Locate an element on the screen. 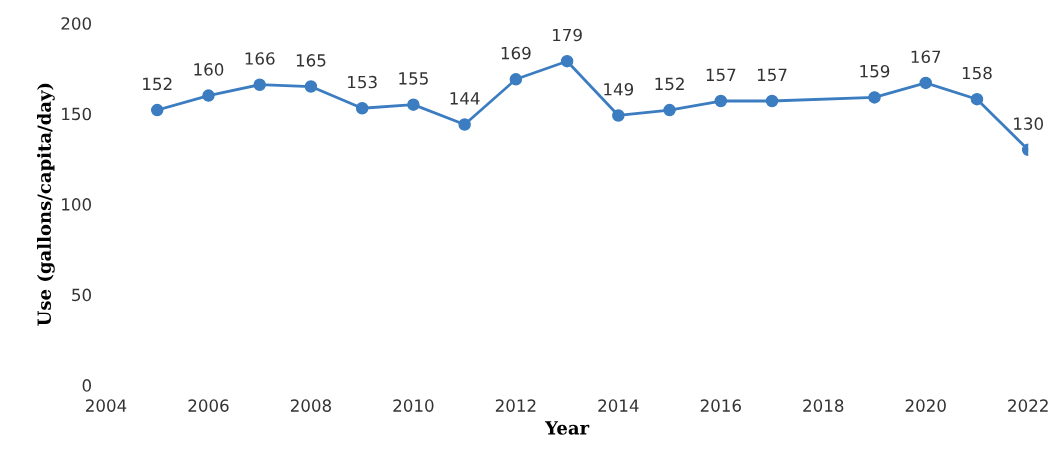 The width and height of the screenshot is (1060, 464). data-label: 179 is located at coordinates (567, 35).